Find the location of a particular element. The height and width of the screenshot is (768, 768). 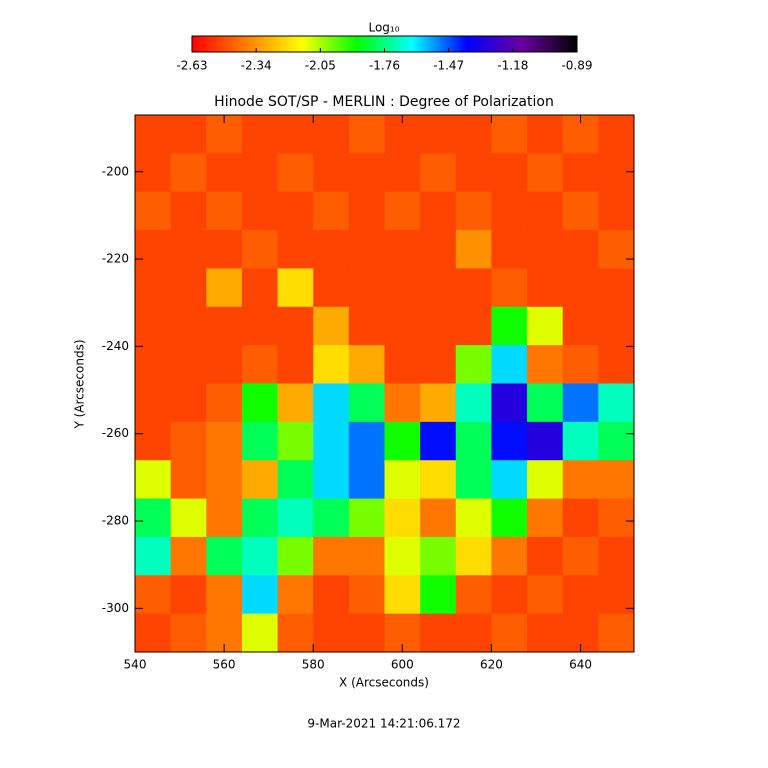

x-axis-label: X (Arcseconds) is located at coordinates (384, 683).